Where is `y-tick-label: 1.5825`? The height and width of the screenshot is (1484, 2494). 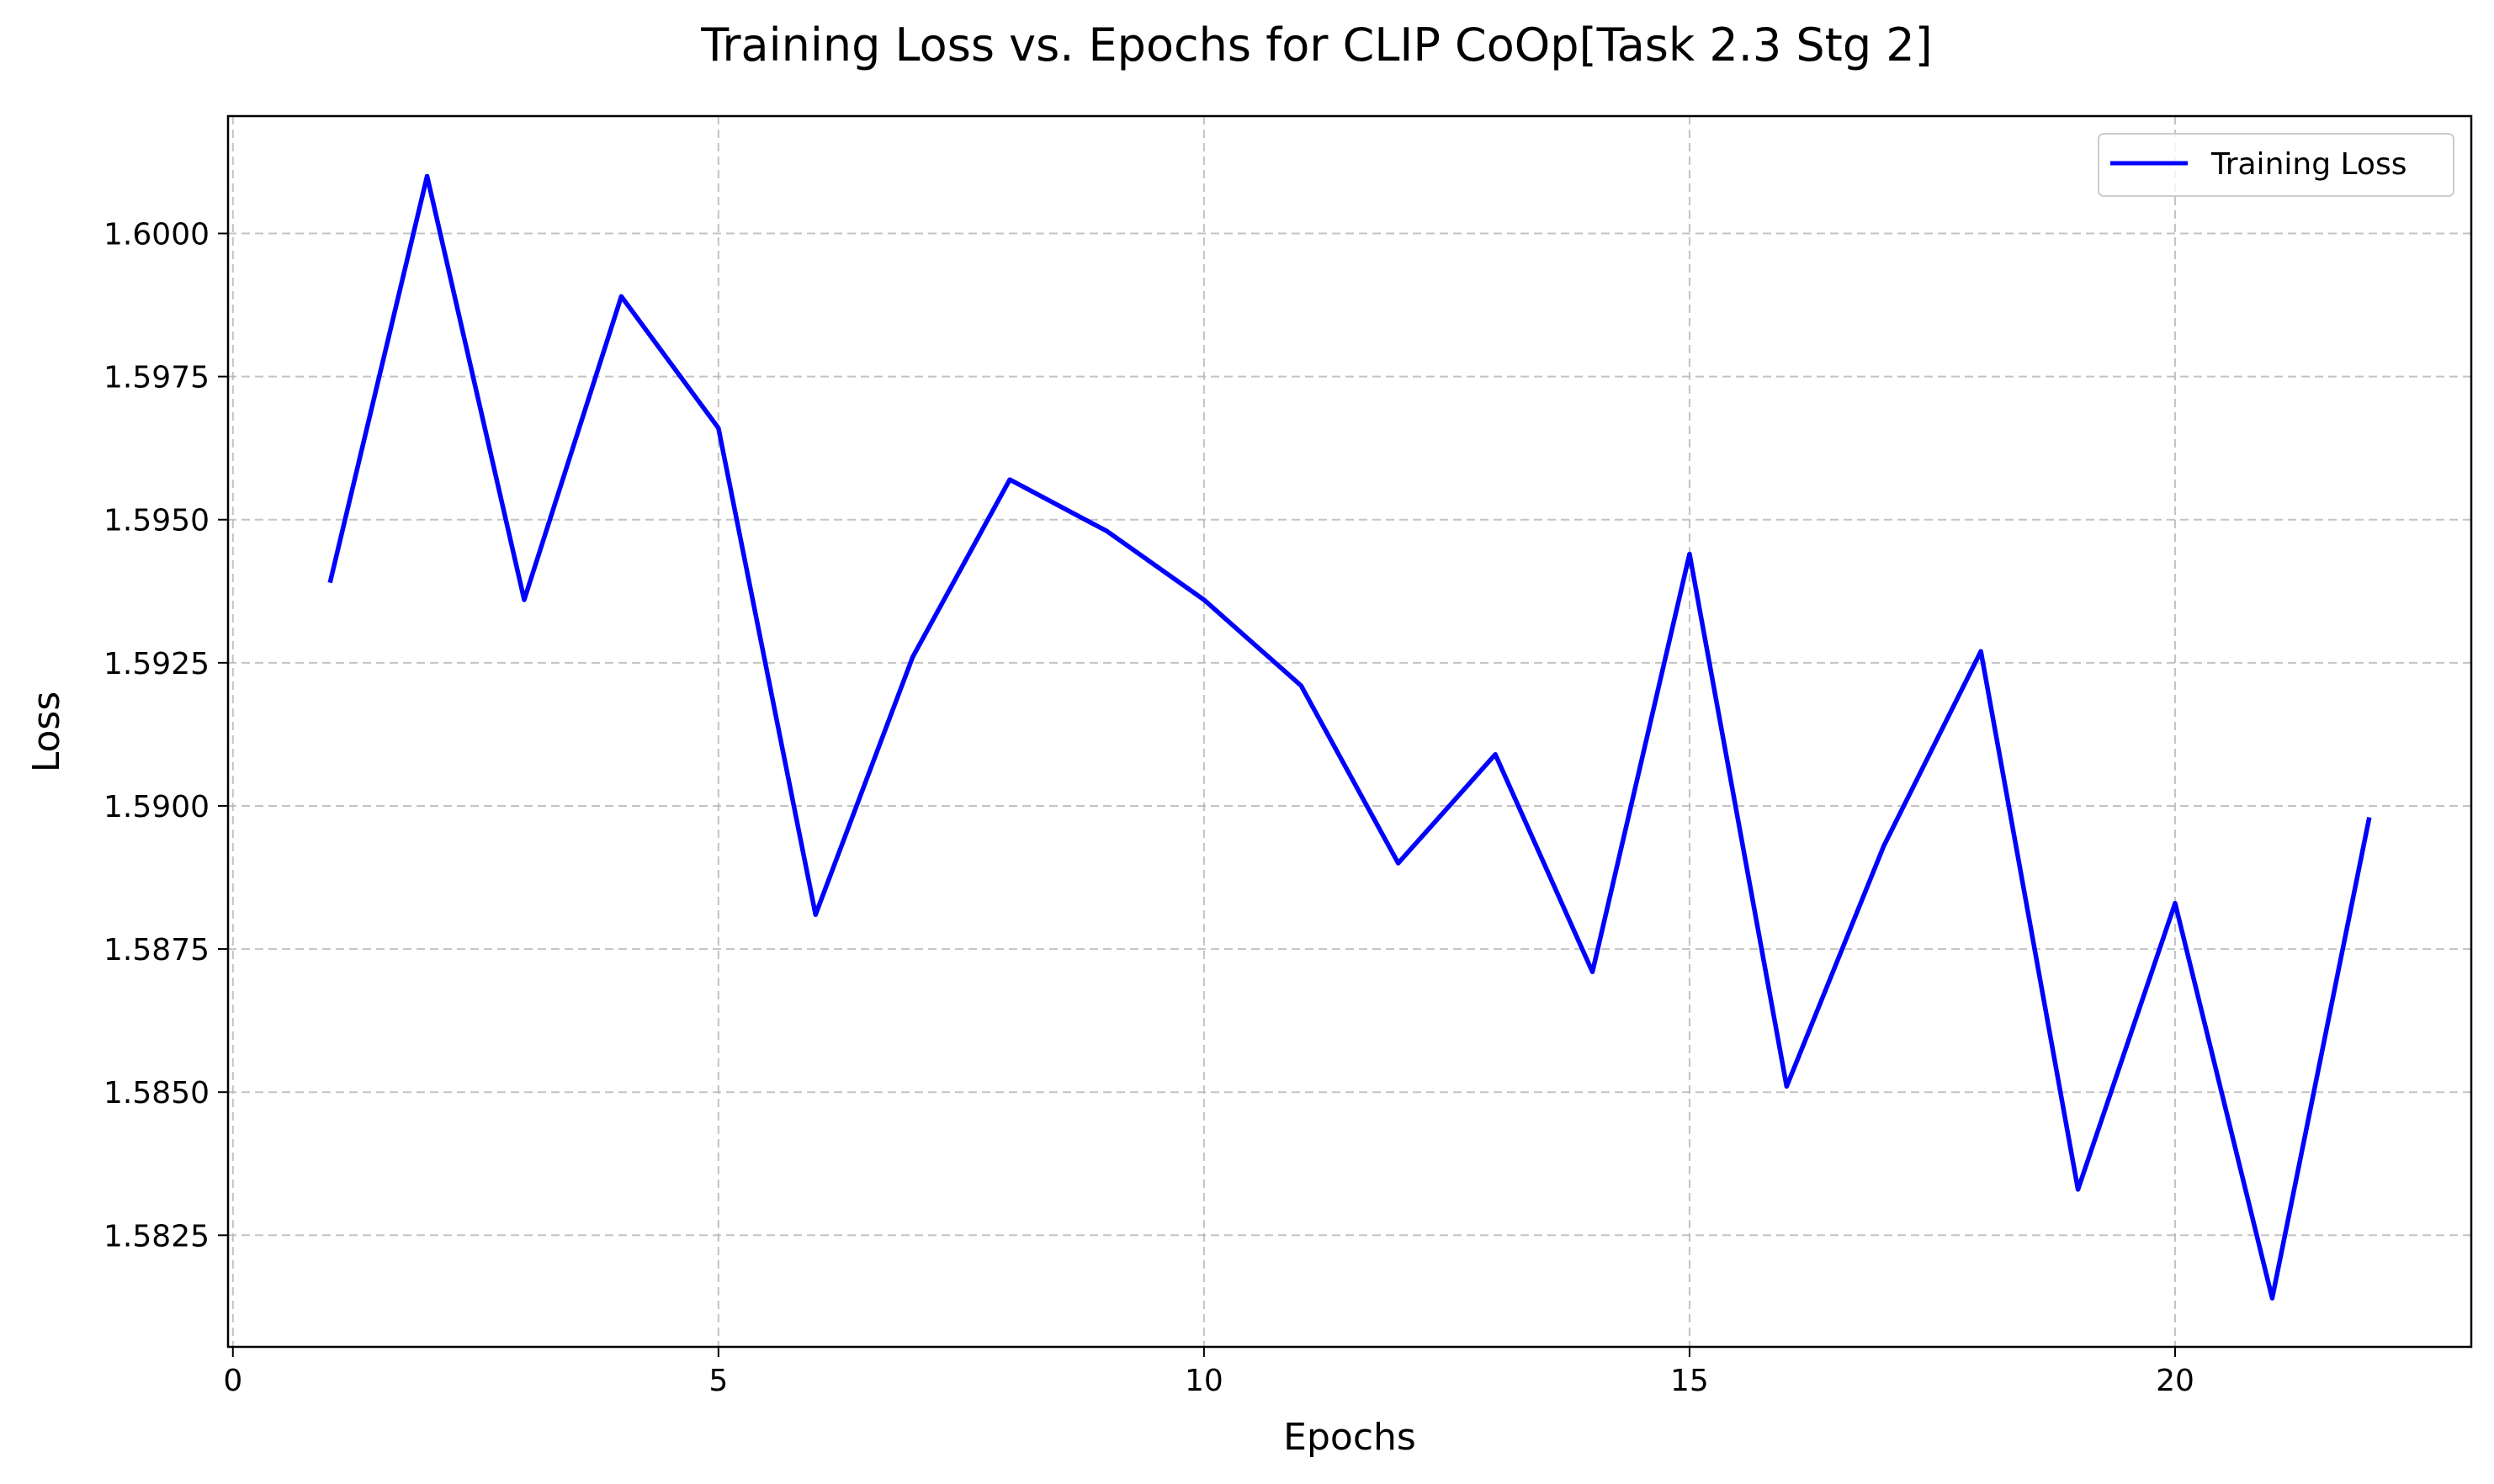 y-tick-label: 1.5825 is located at coordinates (156, 1236).